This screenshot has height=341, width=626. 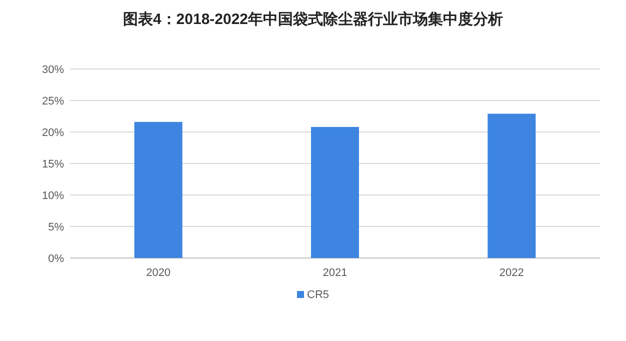 What do you see at coordinates (318, 295) in the screenshot?
I see `legend-label: CR5` at bounding box center [318, 295].